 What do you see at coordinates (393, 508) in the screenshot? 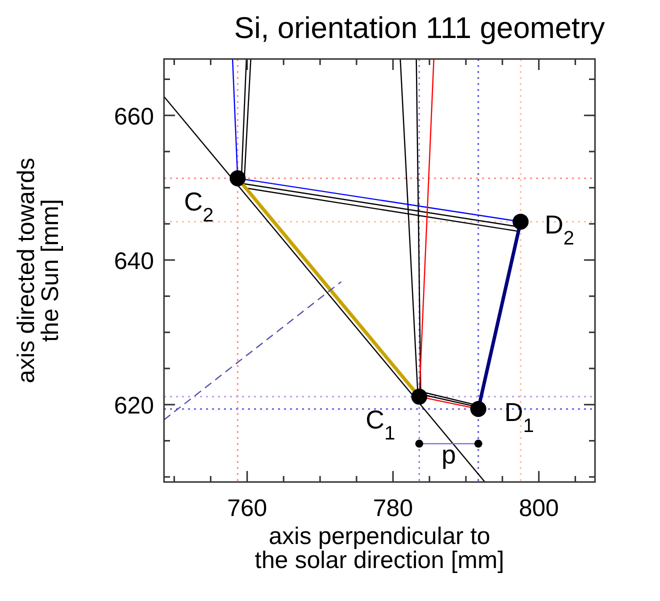
I see `x-tick-label: 780` at bounding box center [393, 508].